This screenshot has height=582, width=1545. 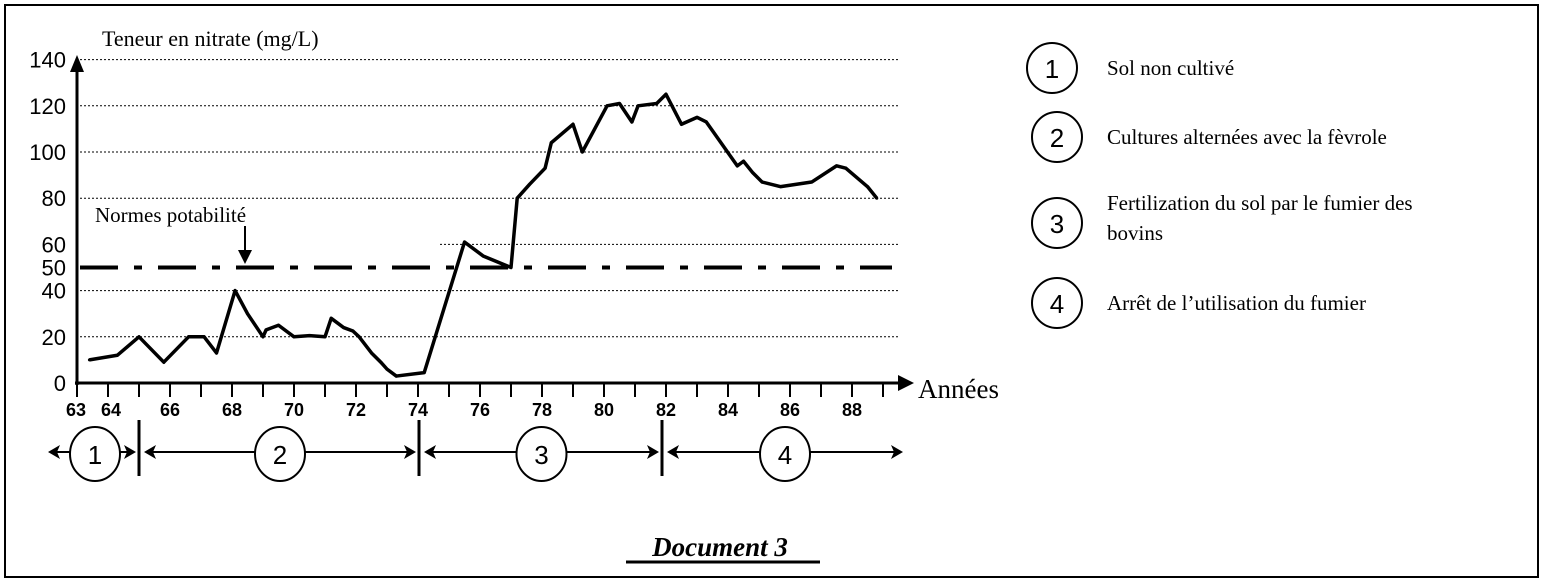 What do you see at coordinates (210, 38) in the screenshot?
I see `y-axis-title: Teneur en nitrate (mg/L)` at bounding box center [210, 38].